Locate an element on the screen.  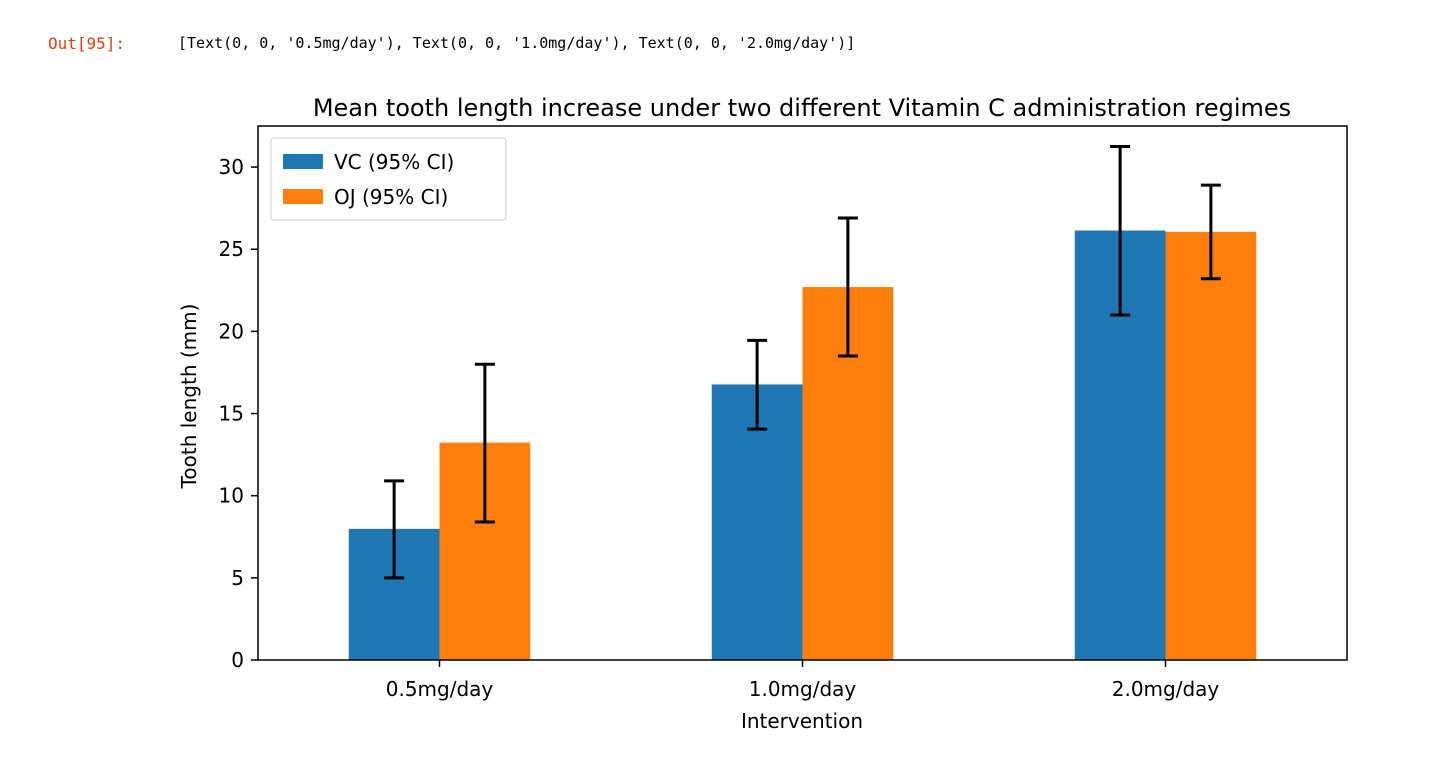
y-tick-label: 30 is located at coordinates (231, 167).